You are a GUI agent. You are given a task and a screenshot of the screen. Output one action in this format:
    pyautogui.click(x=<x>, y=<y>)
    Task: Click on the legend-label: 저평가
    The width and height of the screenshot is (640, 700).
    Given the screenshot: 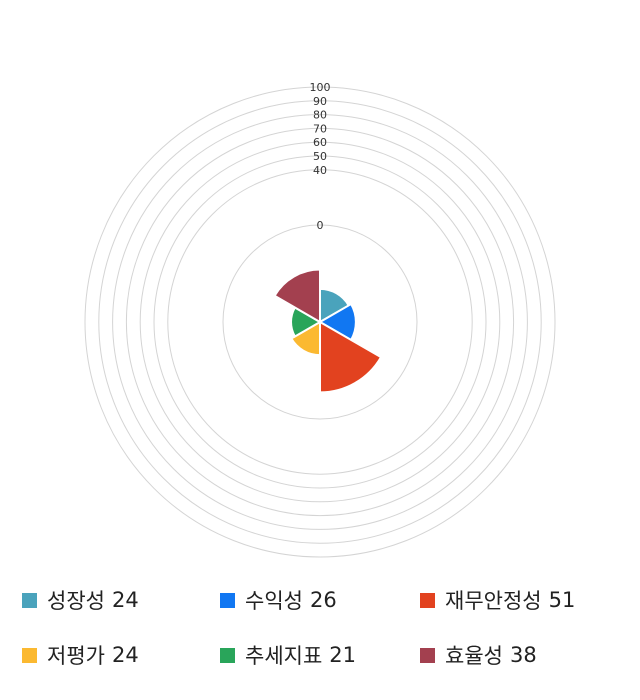 What is the action you would take?
    pyautogui.click(x=76, y=656)
    